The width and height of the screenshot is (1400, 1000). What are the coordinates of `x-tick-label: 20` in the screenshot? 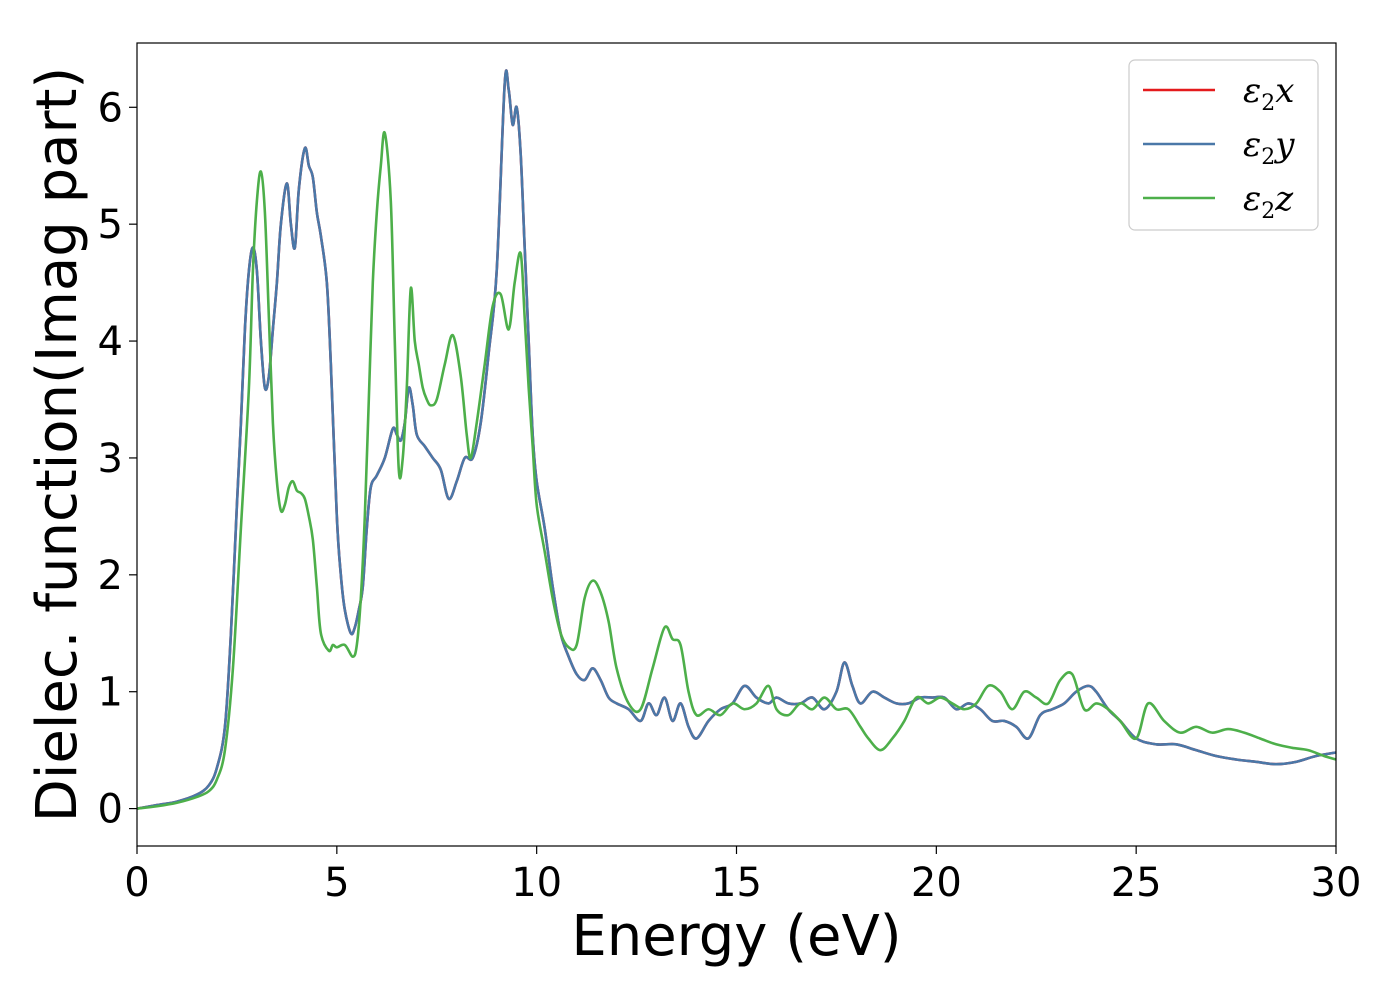 It's located at (936, 883).